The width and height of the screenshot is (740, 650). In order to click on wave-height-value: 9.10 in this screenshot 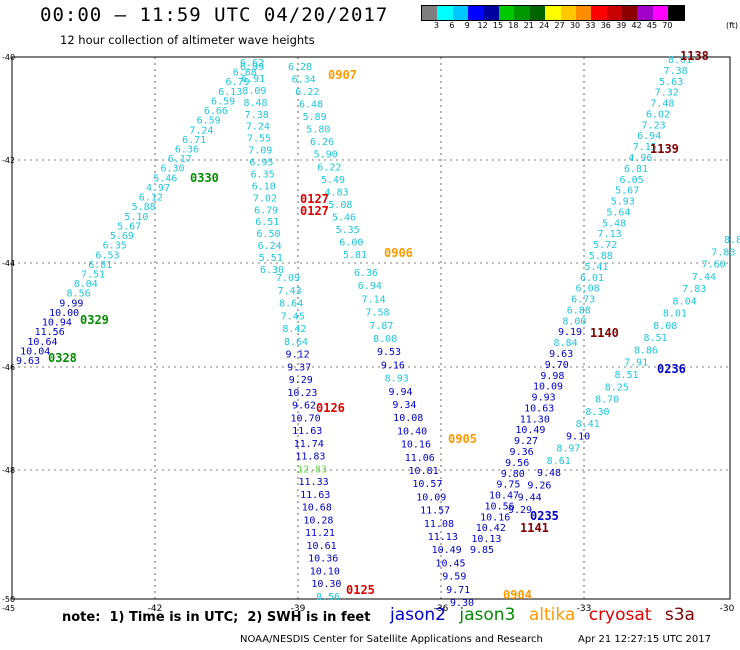, I will do `click(578, 436)`.